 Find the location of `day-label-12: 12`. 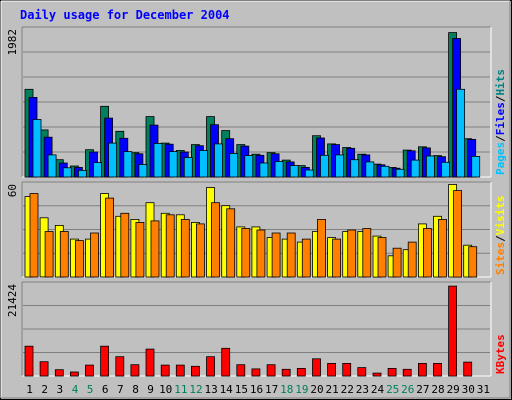

day-label-12: 12 is located at coordinates (195, 389).